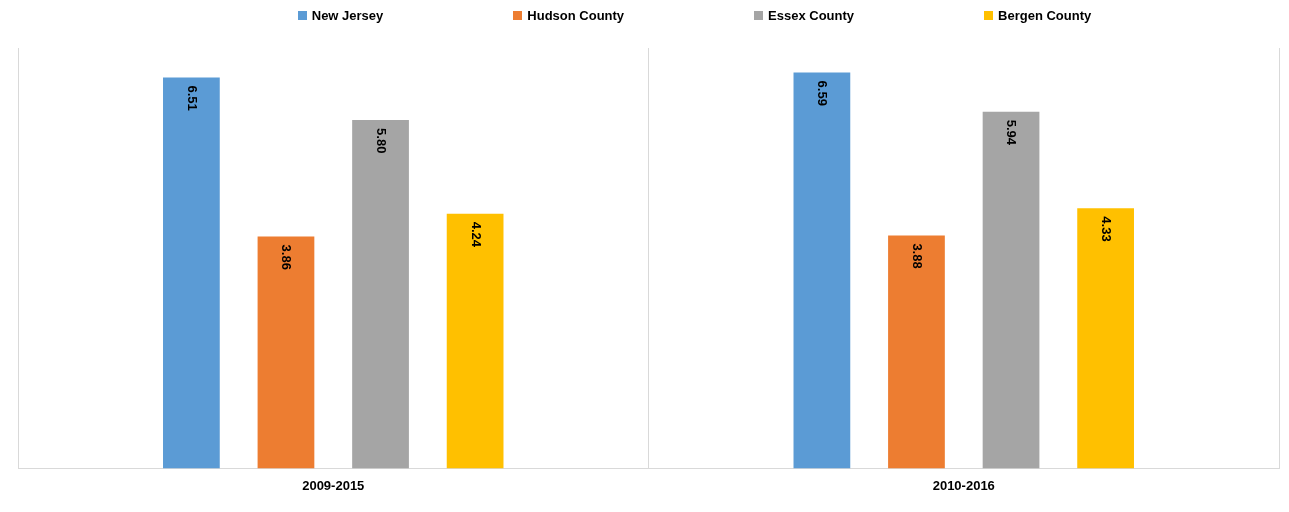 This screenshot has width=1289, height=512. Describe the element at coordinates (963, 485) in the screenshot. I see `x-tick-label: 2010-2016` at that location.